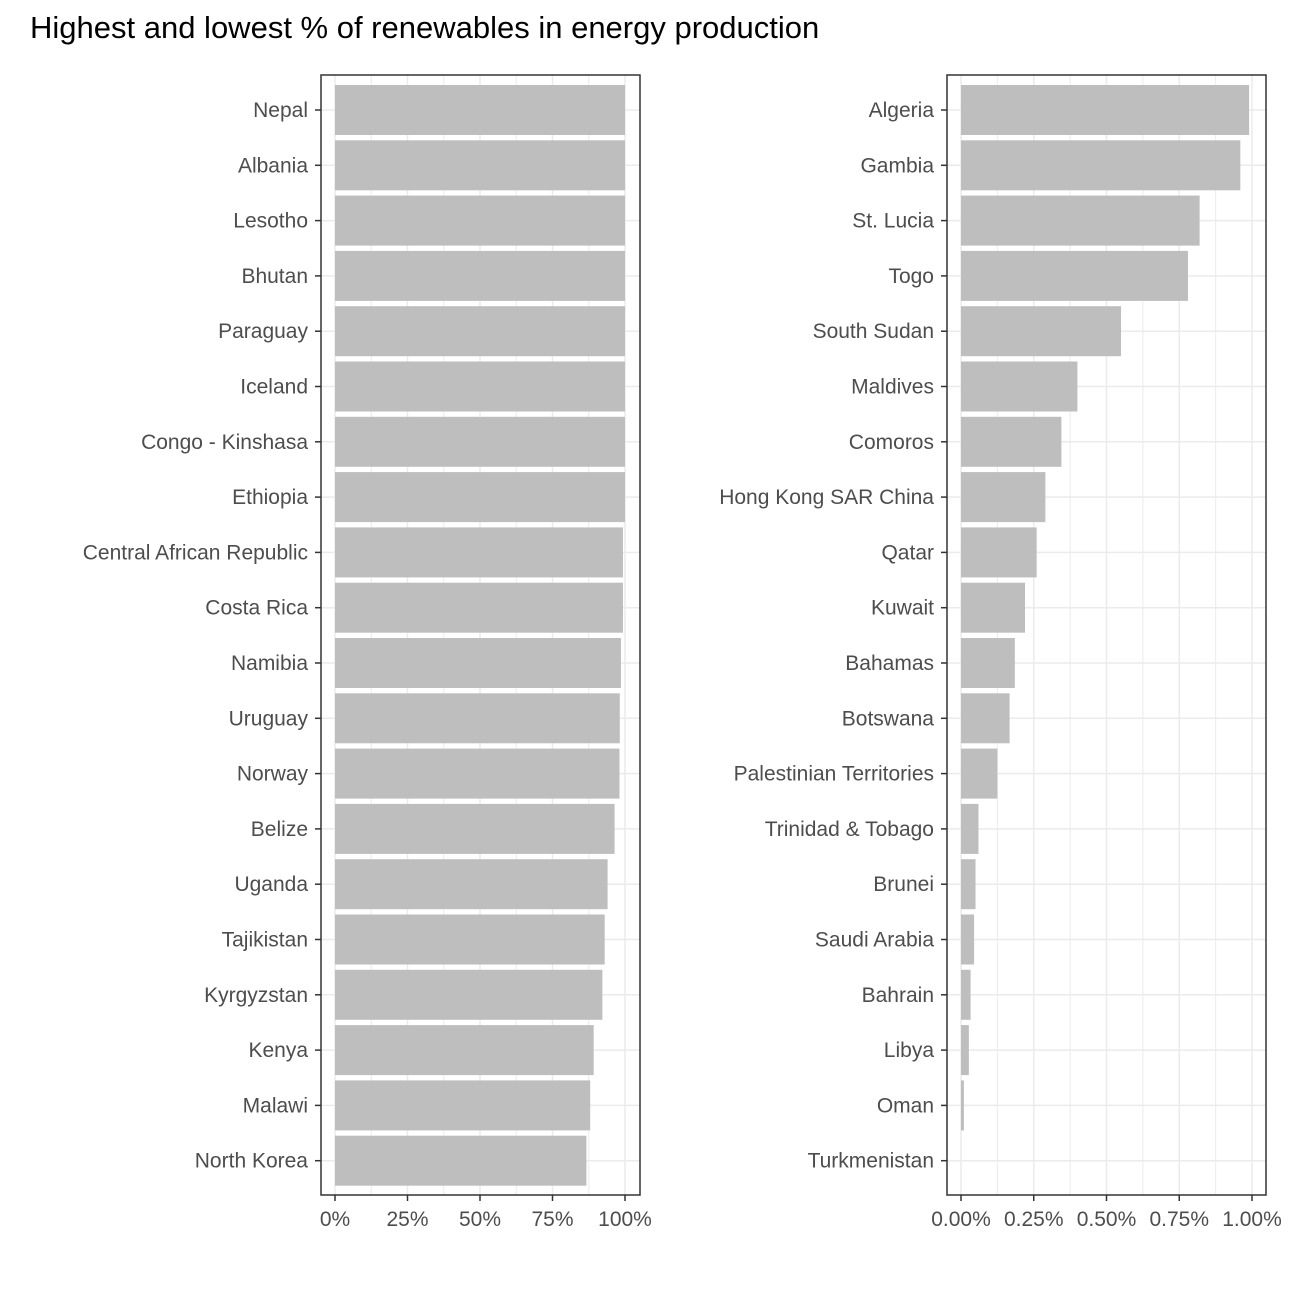  Describe the element at coordinates (271, 884) in the screenshot. I see `category-label: Uganda` at that location.